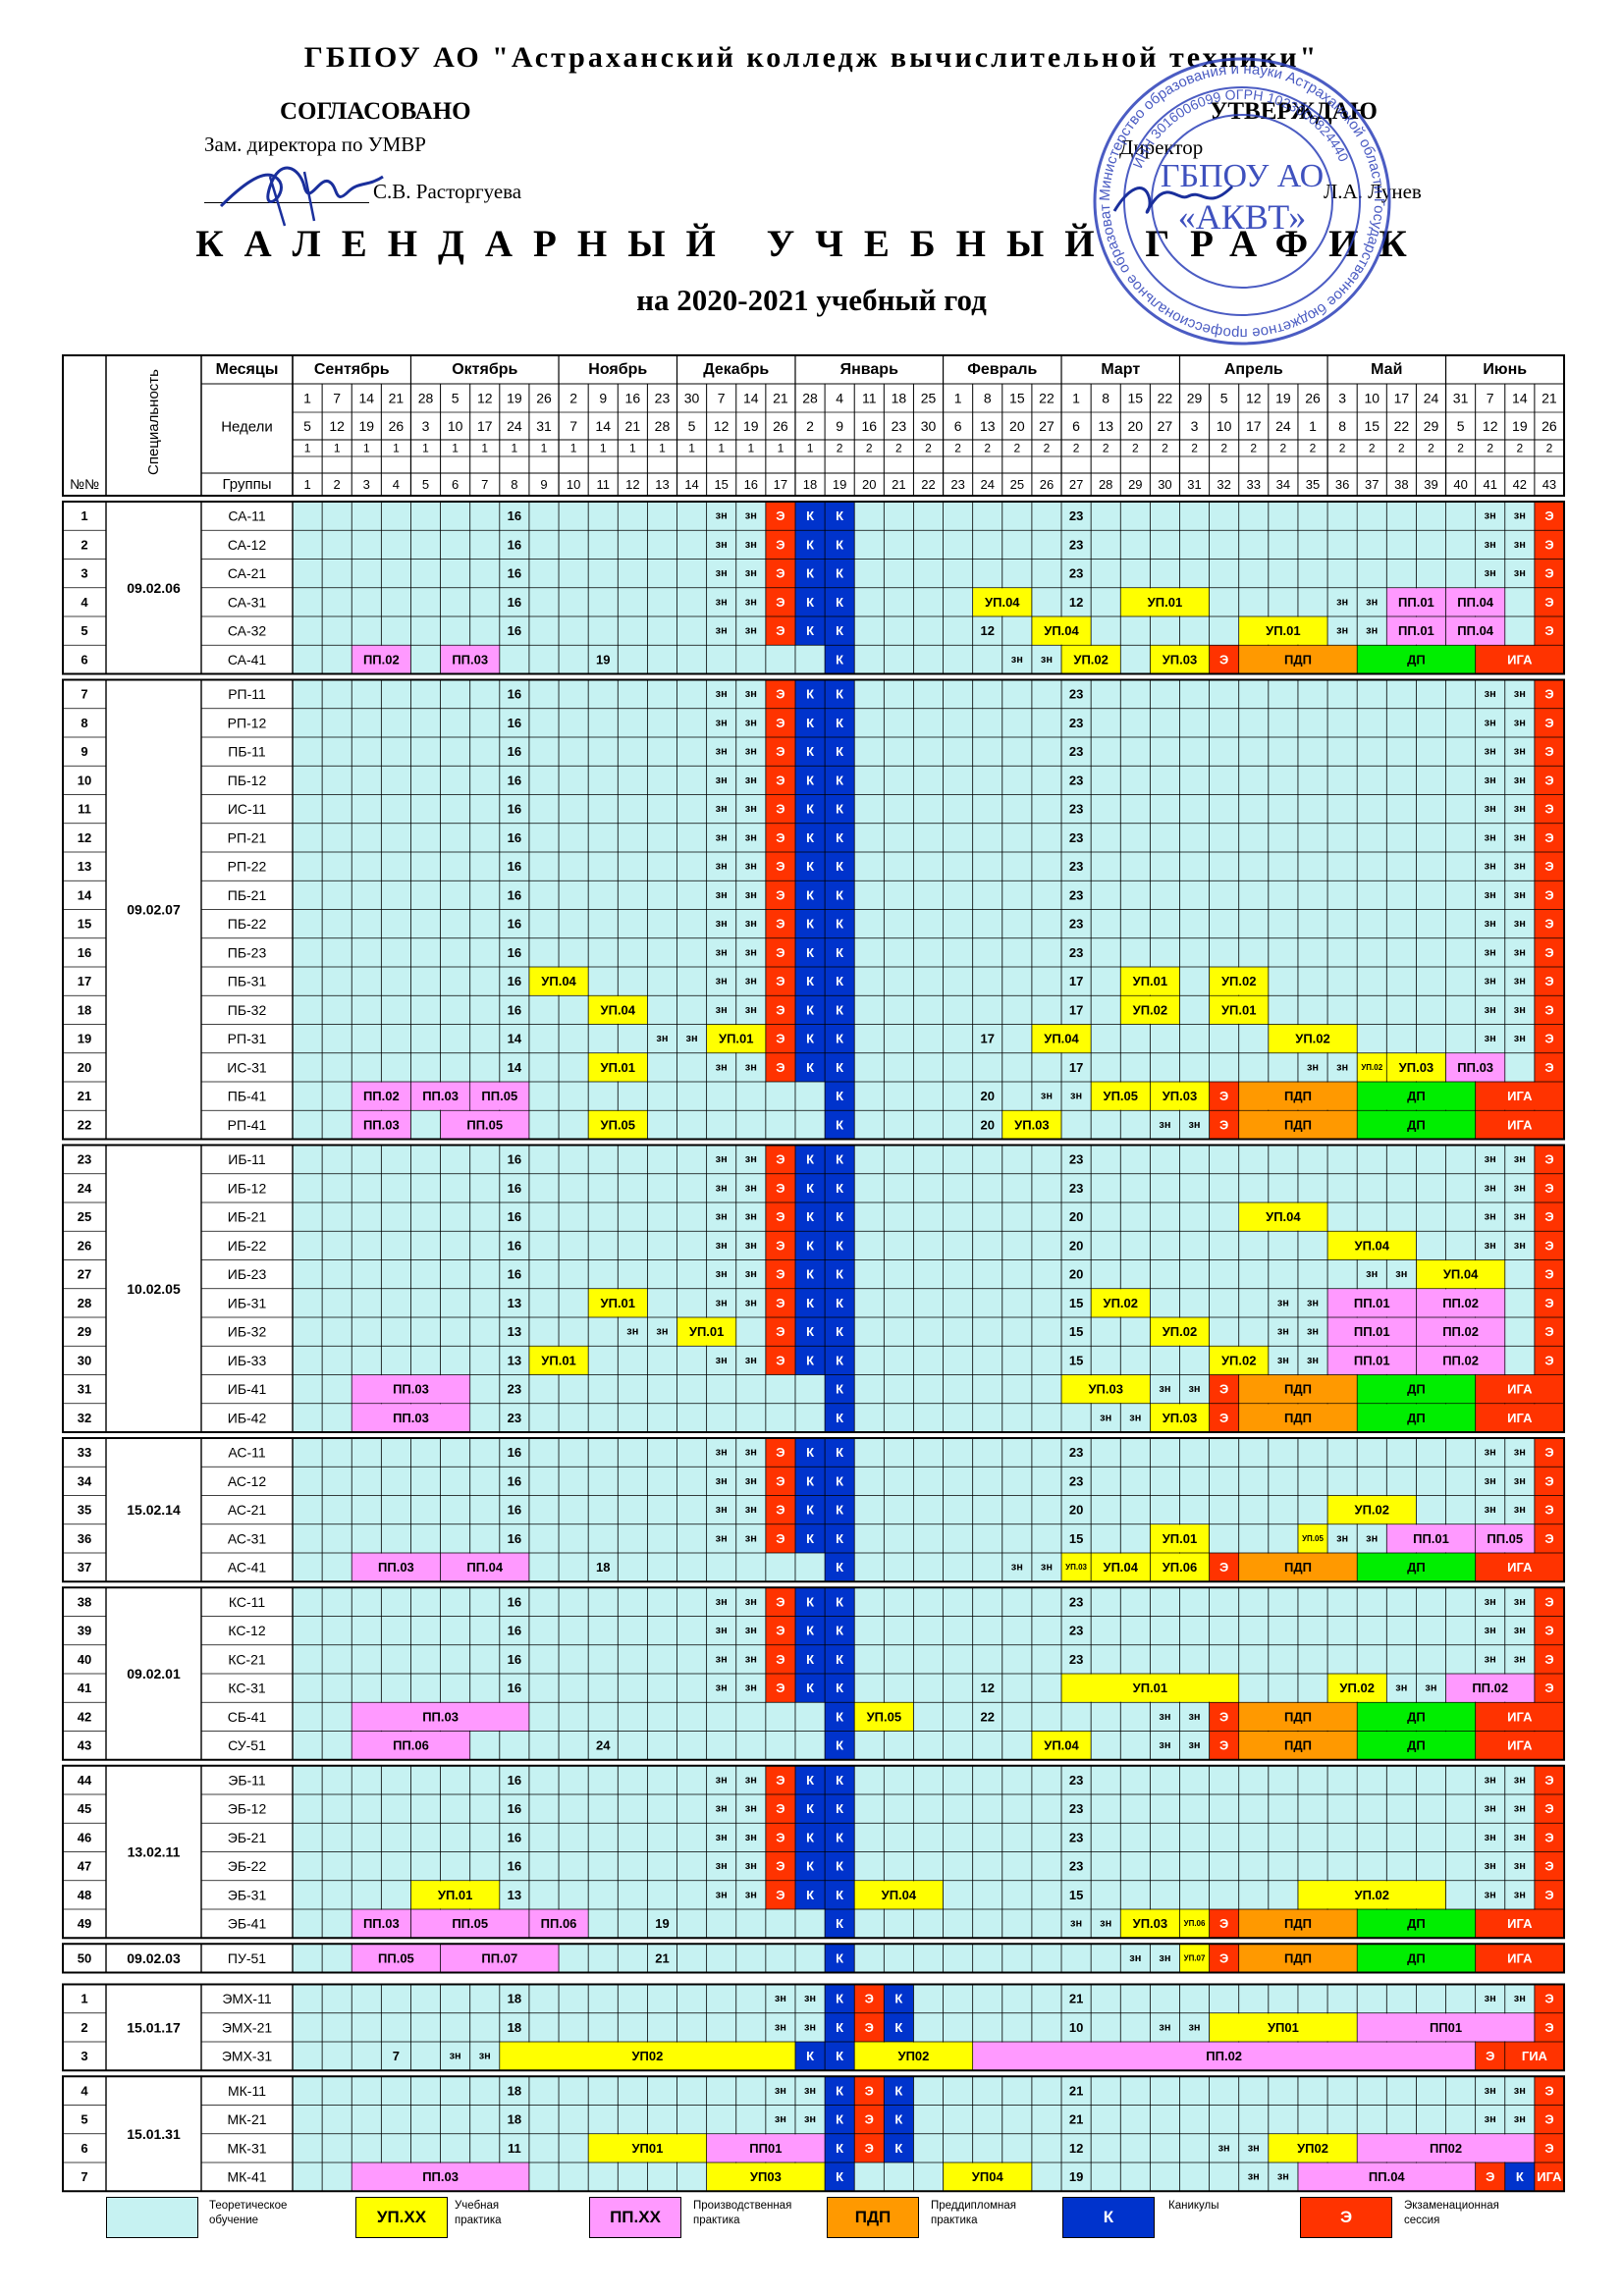 The image size is (1623, 2296). What do you see at coordinates (515, 2119) in the screenshot?
I see `segment-label: 18` at bounding box center [515, 2119].